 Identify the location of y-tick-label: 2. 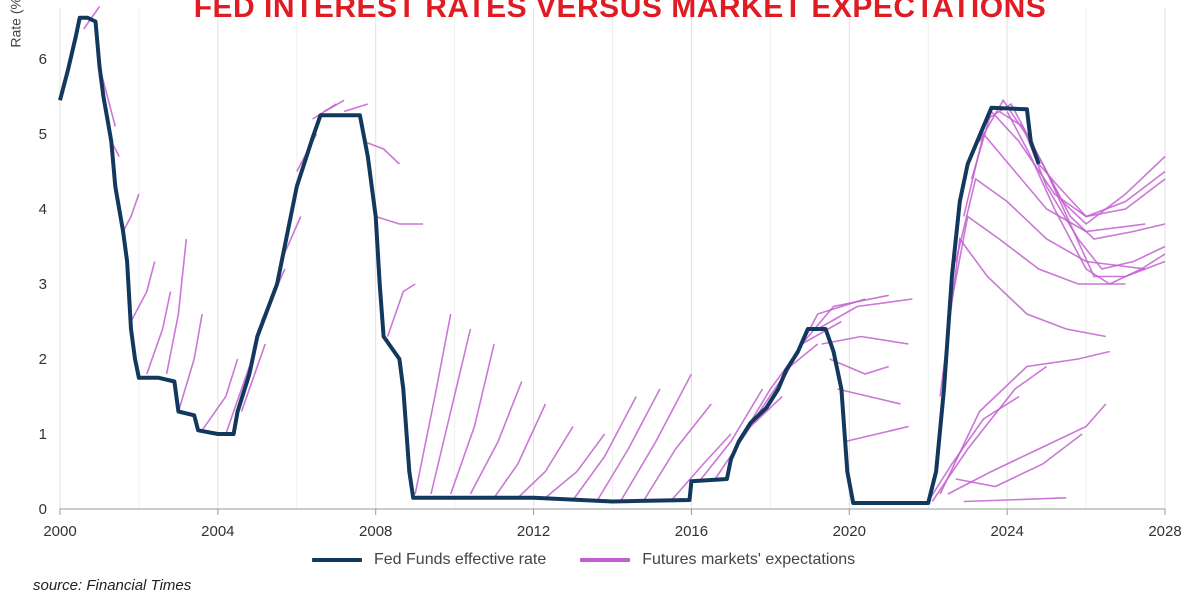
(43, 359).